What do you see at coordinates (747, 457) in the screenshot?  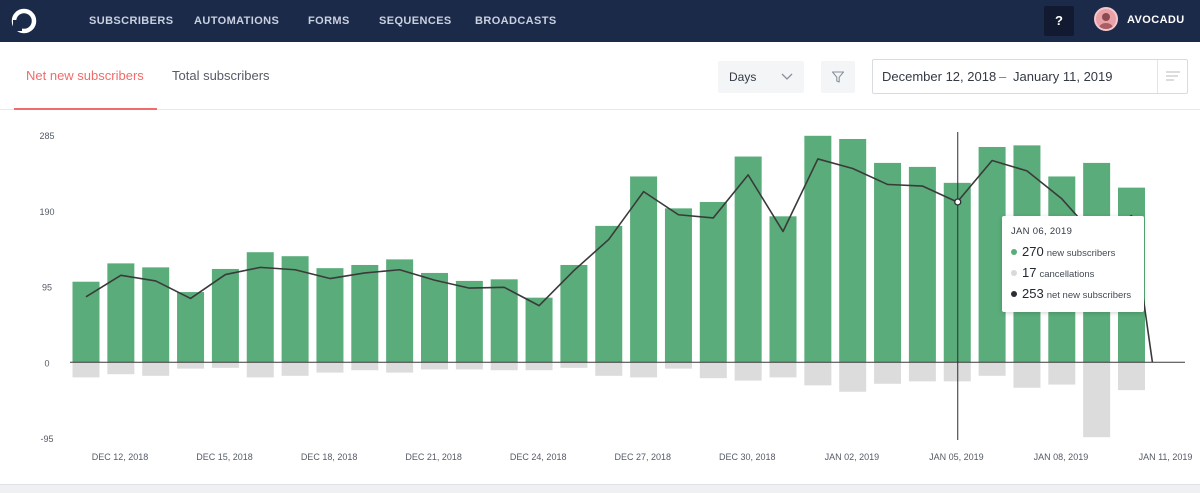 I see `x-tick-label: DEC 30, 2018` at bounding box center [747, 457].